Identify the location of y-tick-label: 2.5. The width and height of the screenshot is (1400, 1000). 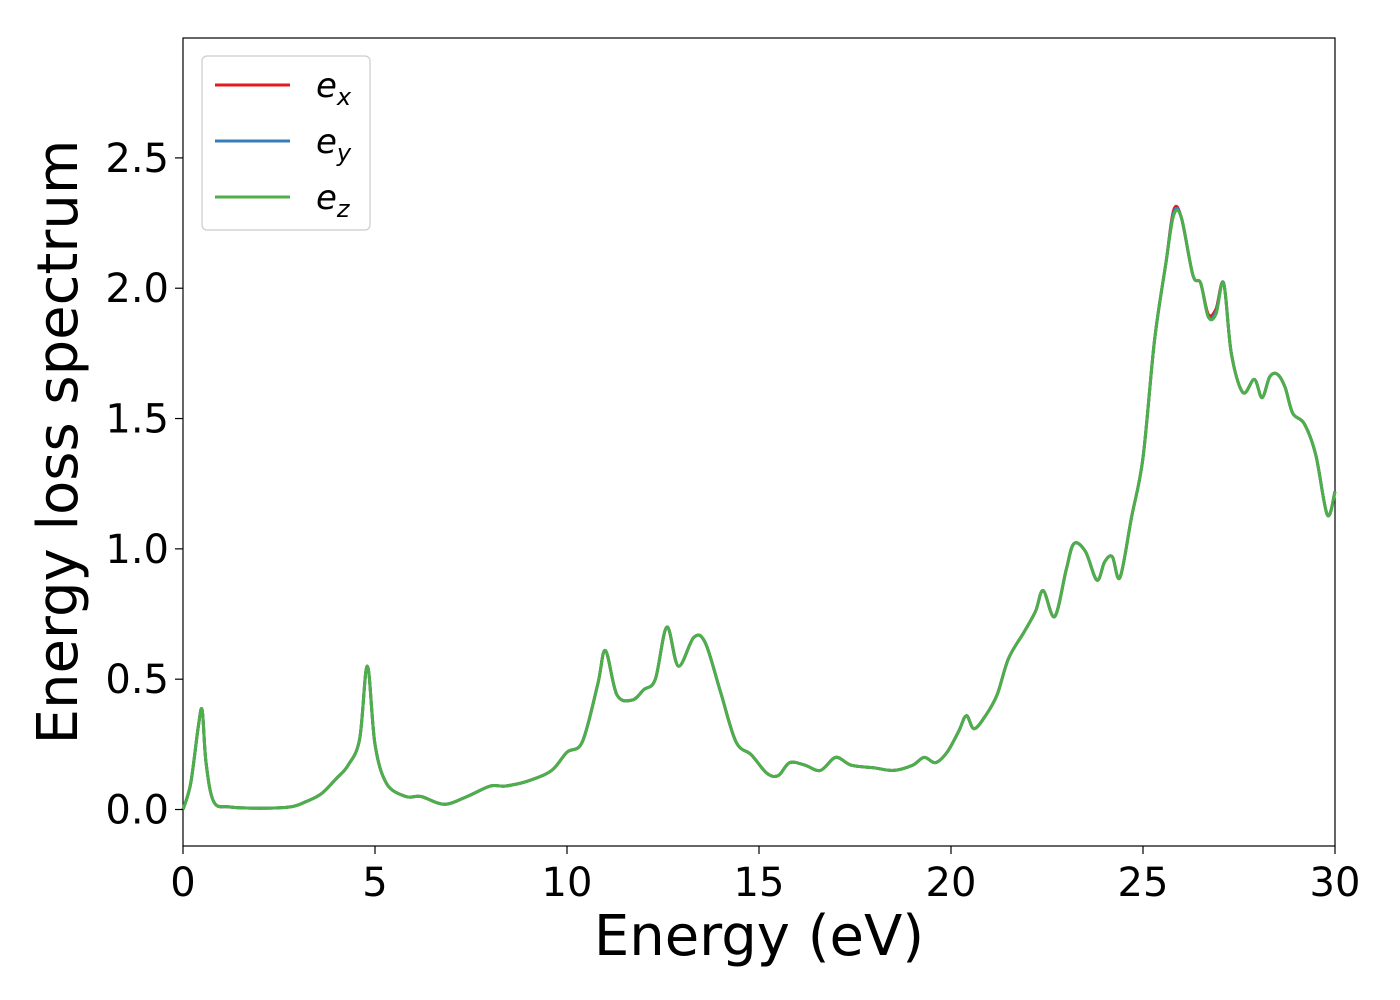
(137, 159).